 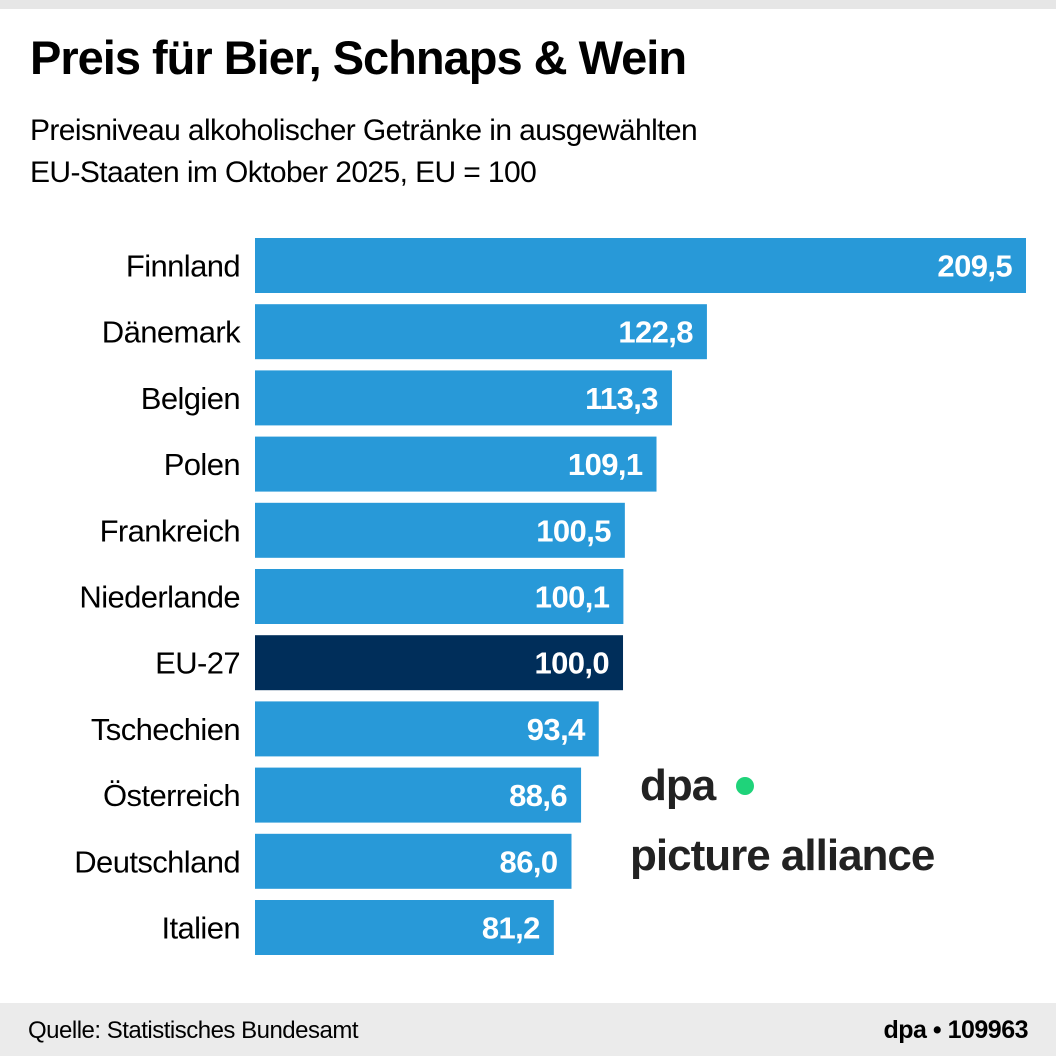 What do you see at coordinates (572, 597) in the screenshot?
I see `value-label: 100,1` at bounding box center [572, 597].